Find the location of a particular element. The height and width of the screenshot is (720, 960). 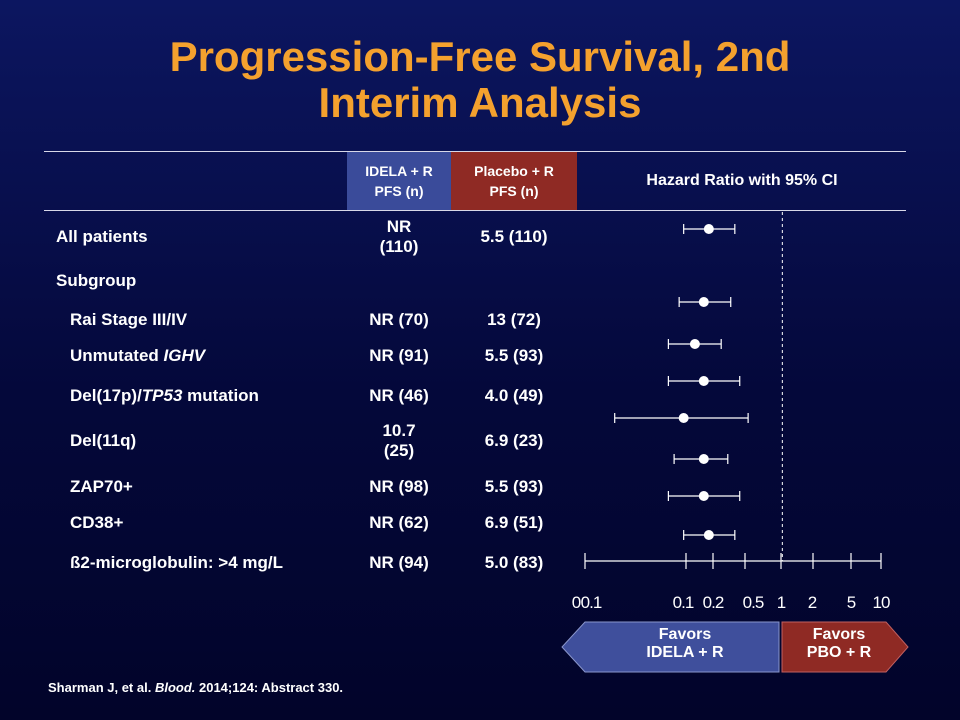

title-line-2: Interim Analysis is located at coordinates (480, 102).